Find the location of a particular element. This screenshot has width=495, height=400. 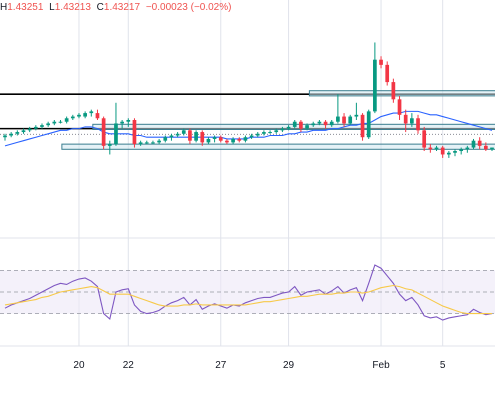

high-label: H is located at coordinates (4, 7).